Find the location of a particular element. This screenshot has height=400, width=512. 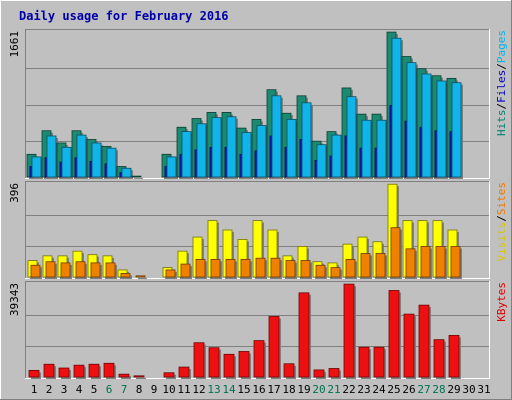

x-tick-label: 25 is located at coordinates (393, 389).